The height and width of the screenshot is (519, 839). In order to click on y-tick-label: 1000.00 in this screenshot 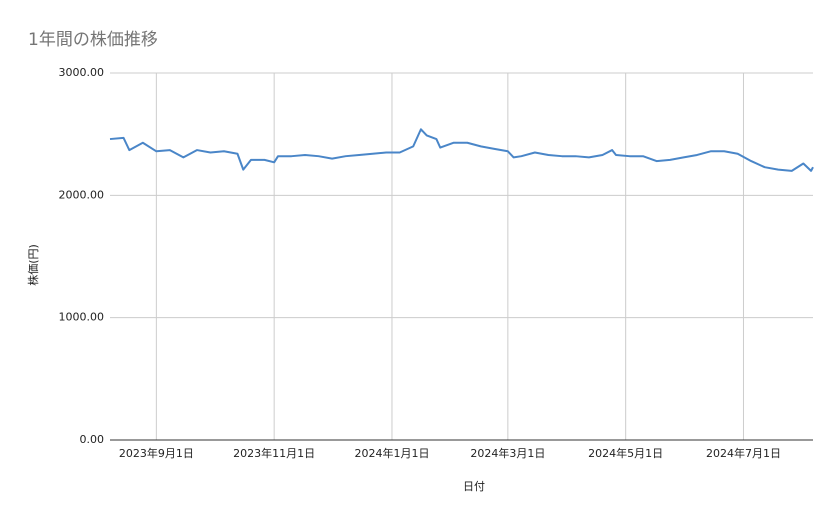, I will do `click(82, 317)`.